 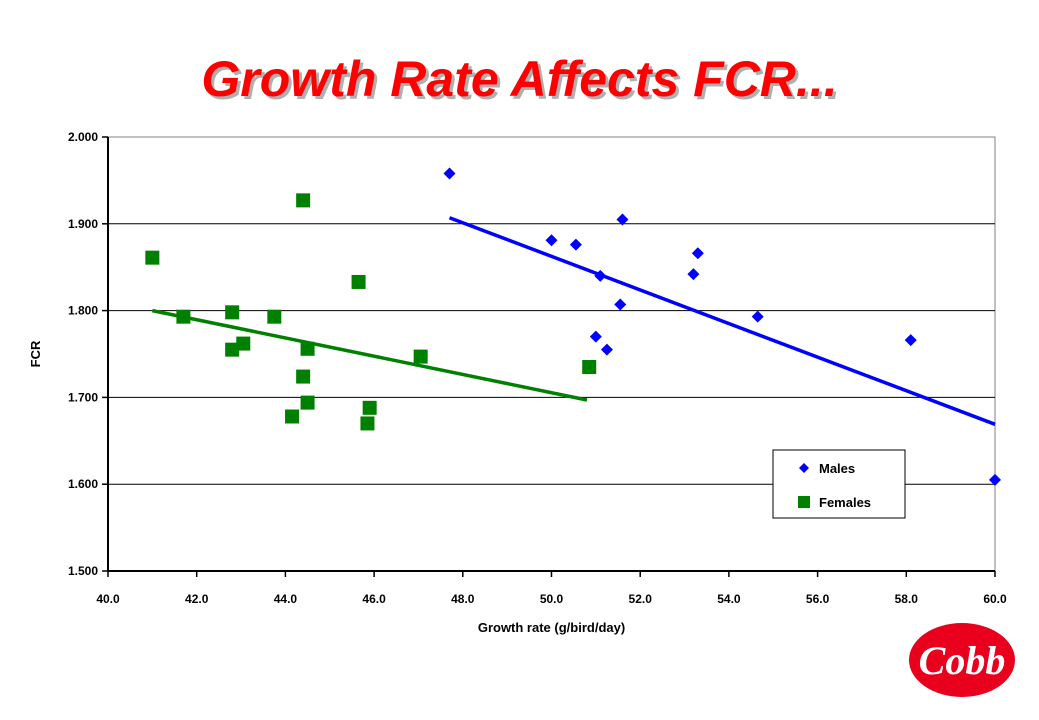 What do you see at coordinates (995, 599) in the screenshot?
I see `x-tick-label: 60.0` at bounding box center [995, 599].